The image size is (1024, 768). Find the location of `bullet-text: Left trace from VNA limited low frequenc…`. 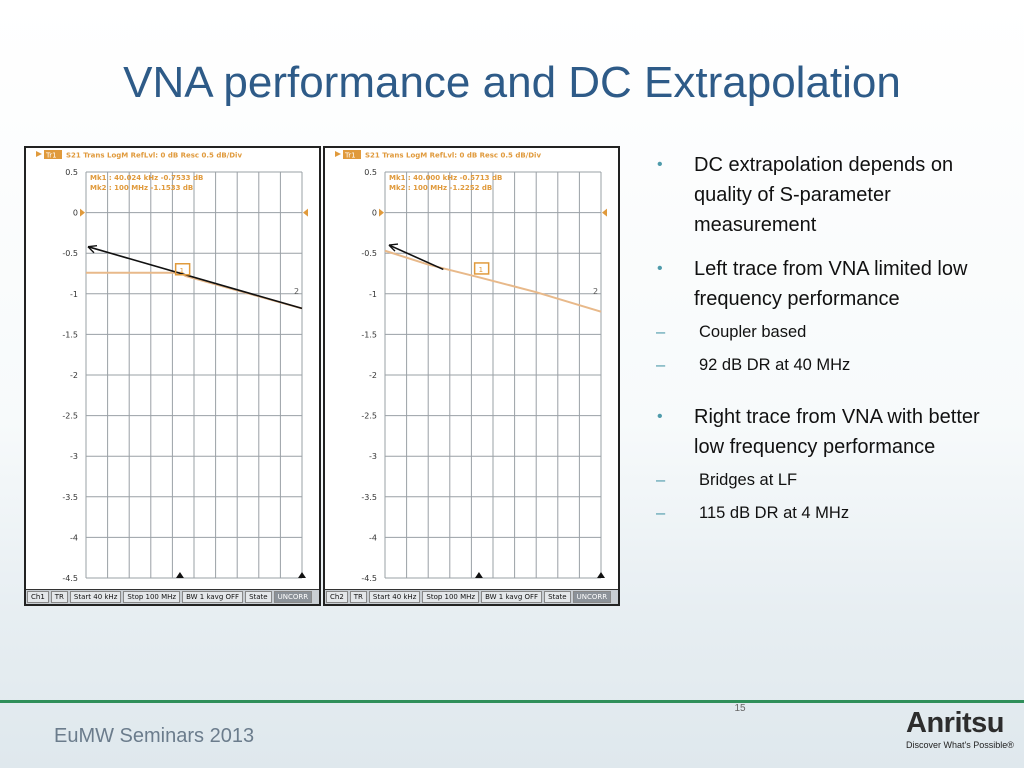

bullet-text: Left trace from VNA limited low frequenc… is located at coordinates (831, 284).